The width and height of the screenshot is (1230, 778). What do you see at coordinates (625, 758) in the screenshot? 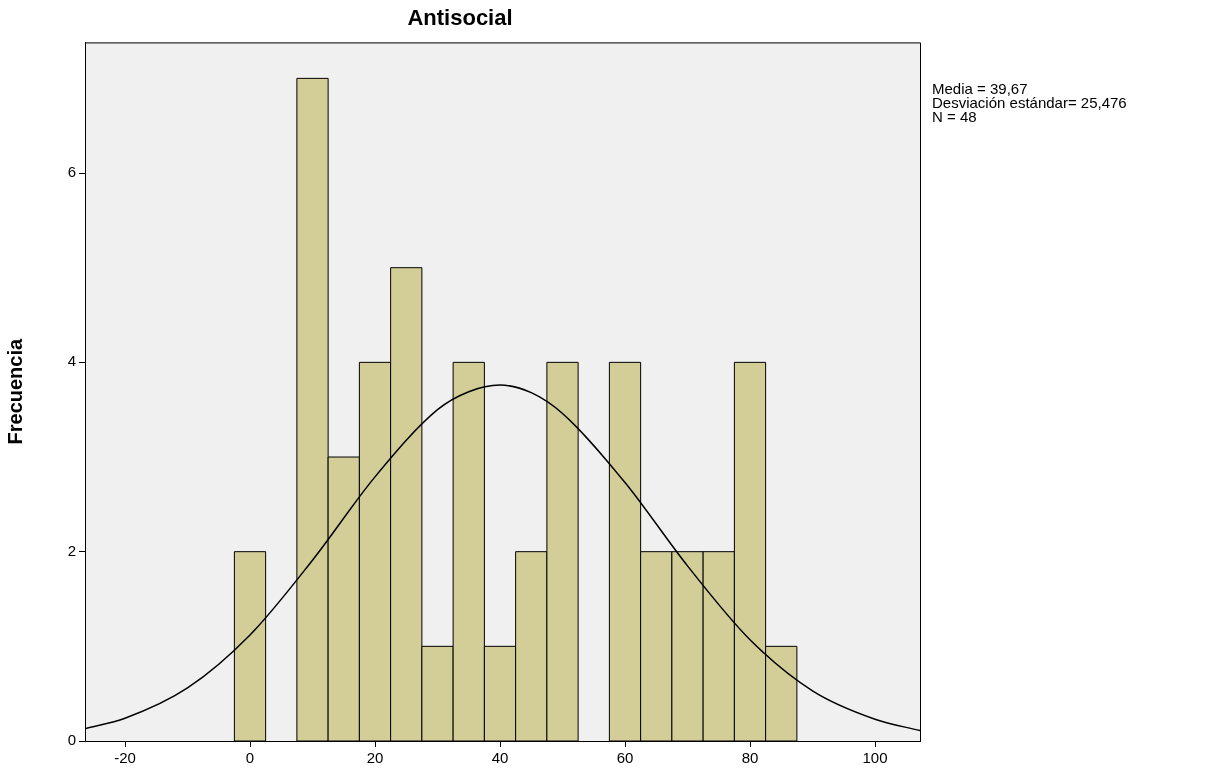
I see `x-tick-label: 60` at bounding box center [625, 758].